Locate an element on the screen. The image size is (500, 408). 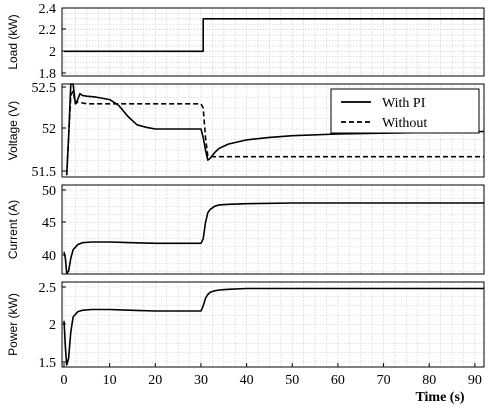
x-tick-label: 60 is located at coordinates (338, 380).